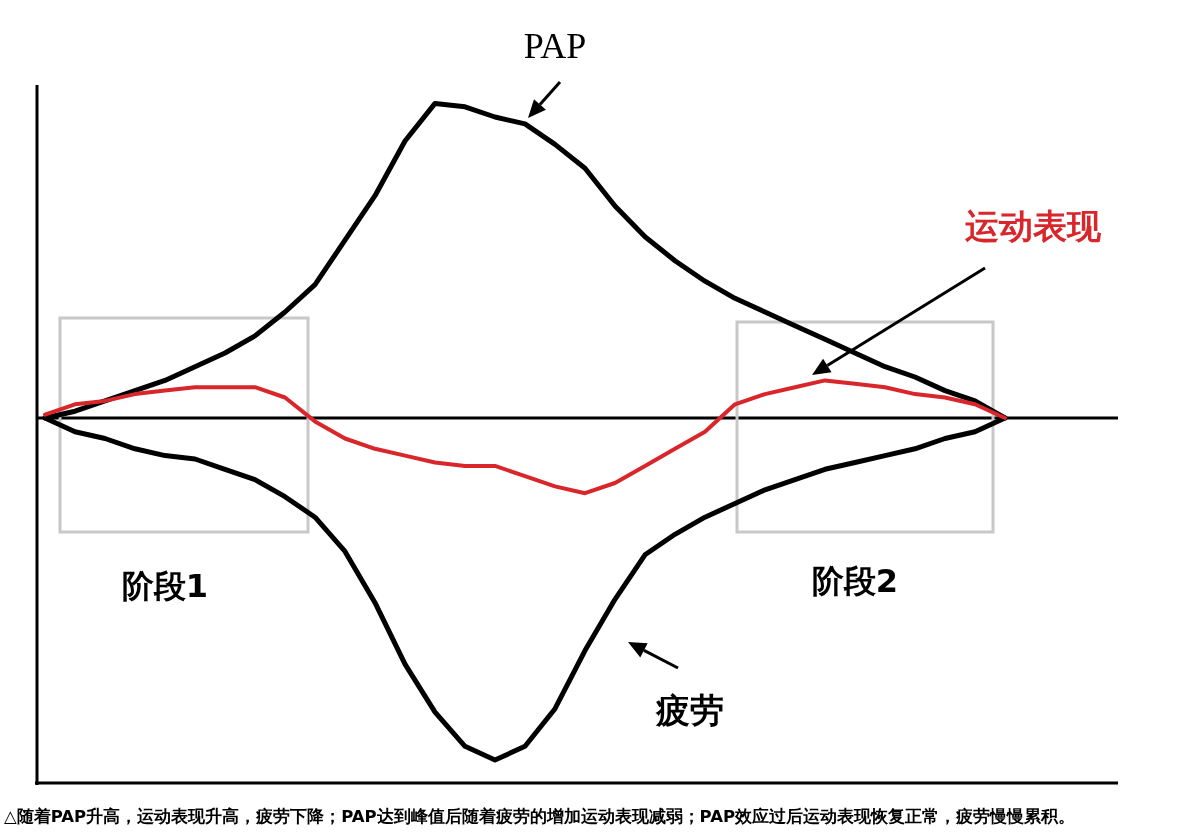 The width and height of the screenshot is (1200, 838). I want to click on text: △随着PAP升高，运动表现升高，疲劳下降；PAP达到峰值后随着疲劳的增加运动表现减弱；PAP效应过后运动表现恢复正常，疲劳慢慢累积。, so click(540, 816).